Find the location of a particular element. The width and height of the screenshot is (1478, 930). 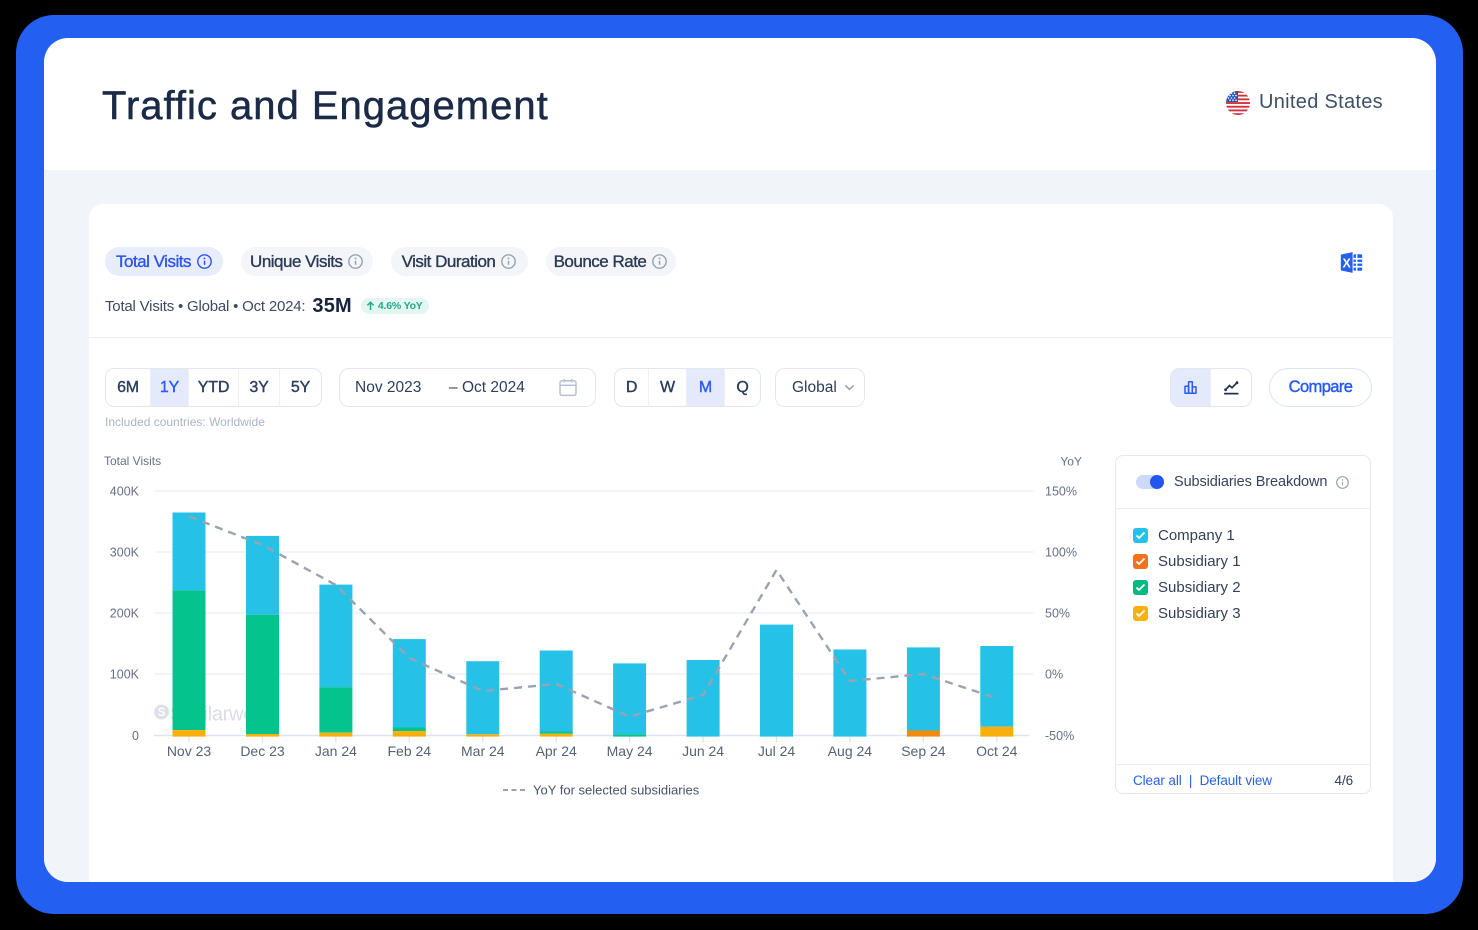

svg-text: Jul 24 is located at coordinates (777, 751).